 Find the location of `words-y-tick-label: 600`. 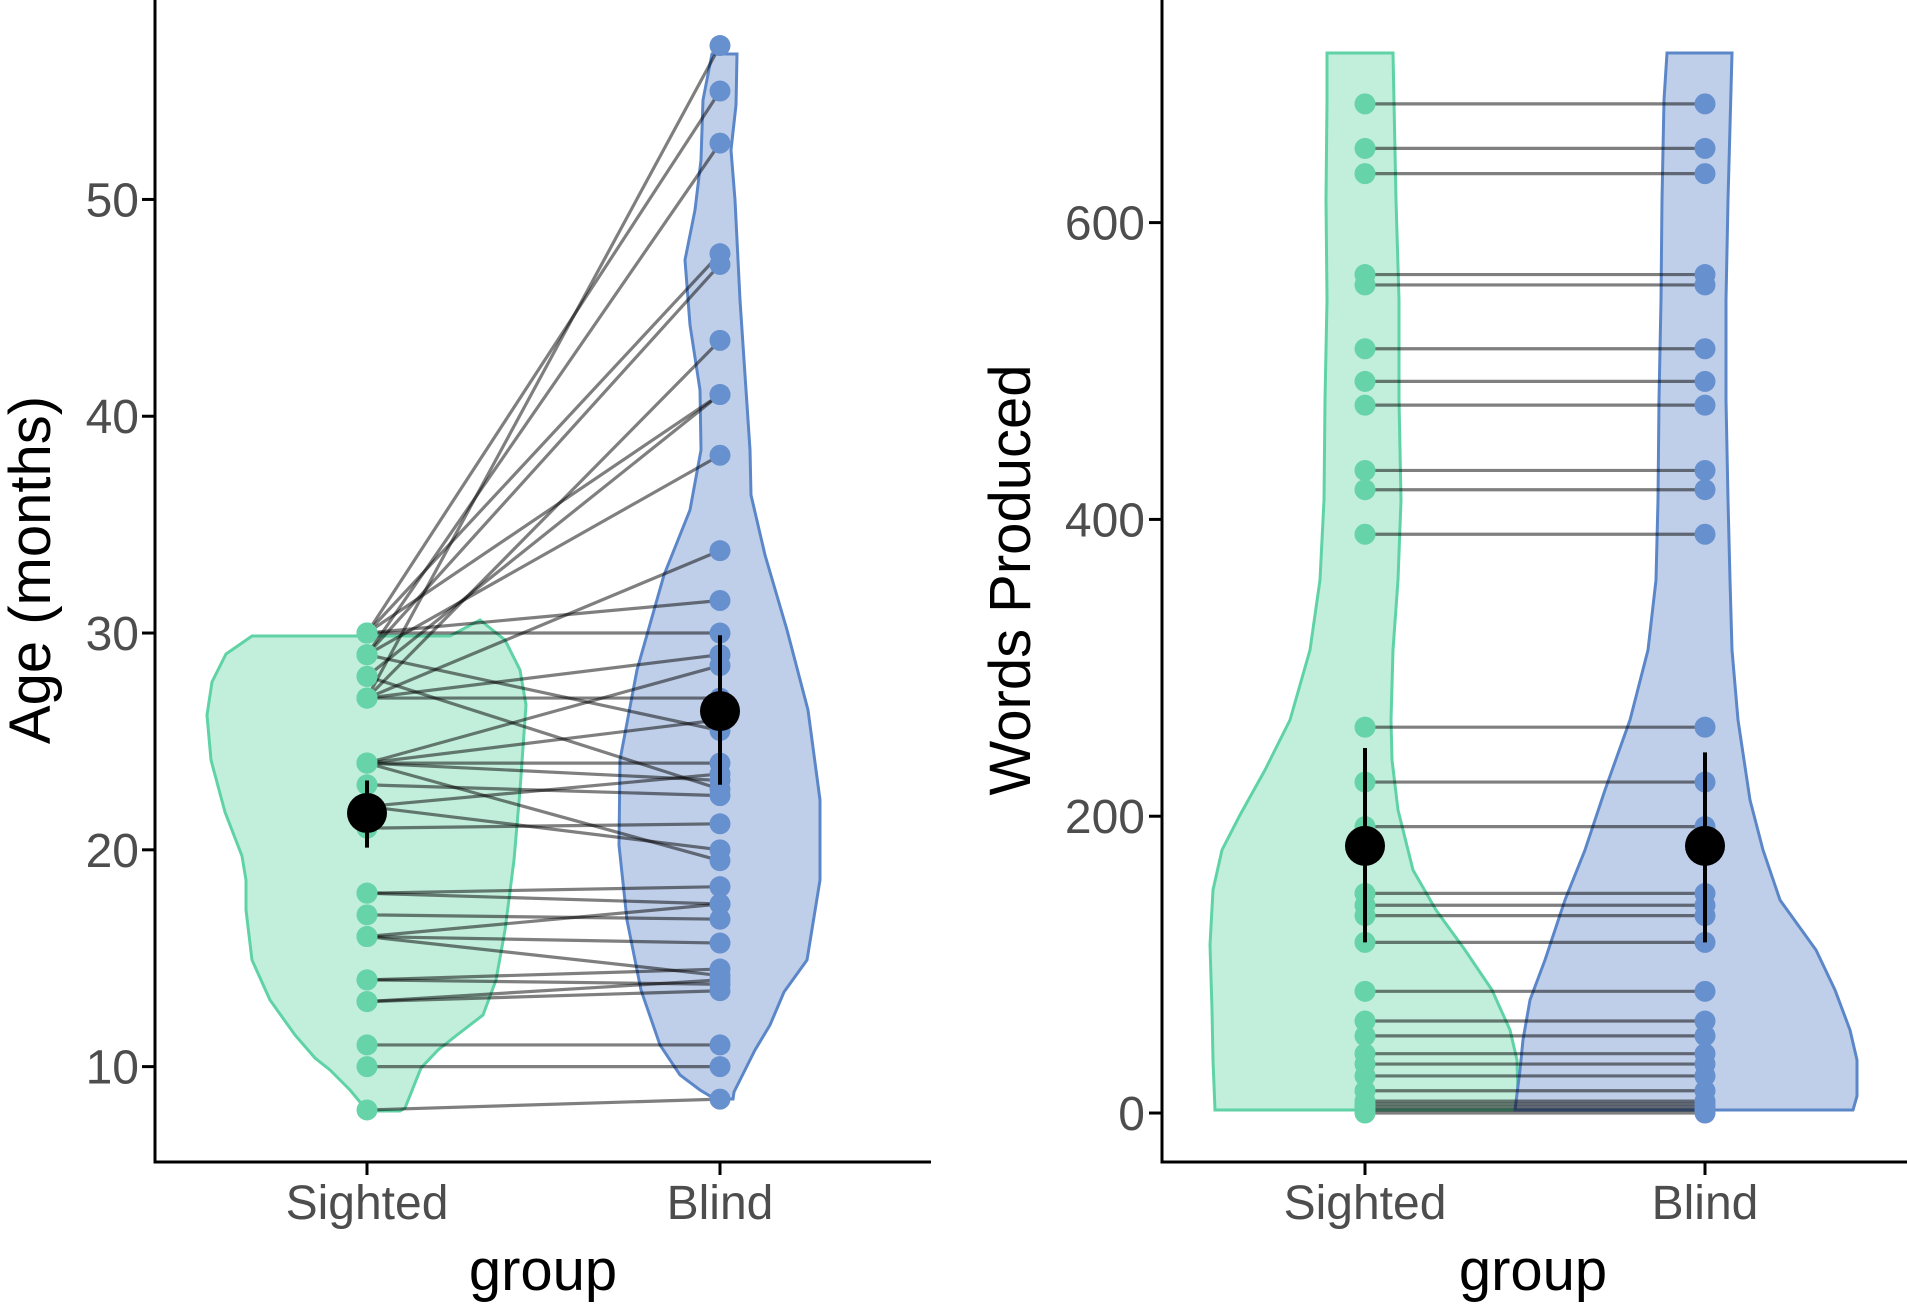

words-y-tick-label: 600 is located at coordinates (1105, 224).